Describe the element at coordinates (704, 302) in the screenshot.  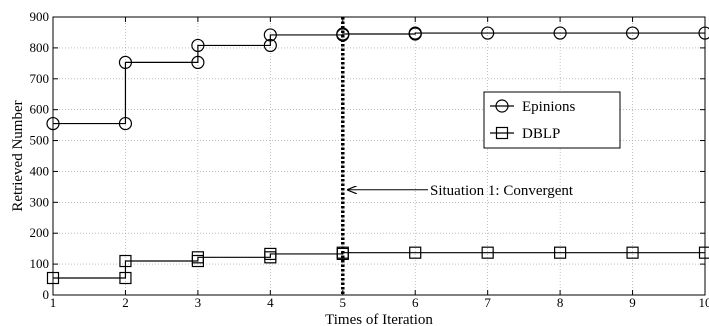
I see `x-tick-label-9: 10` at that location.